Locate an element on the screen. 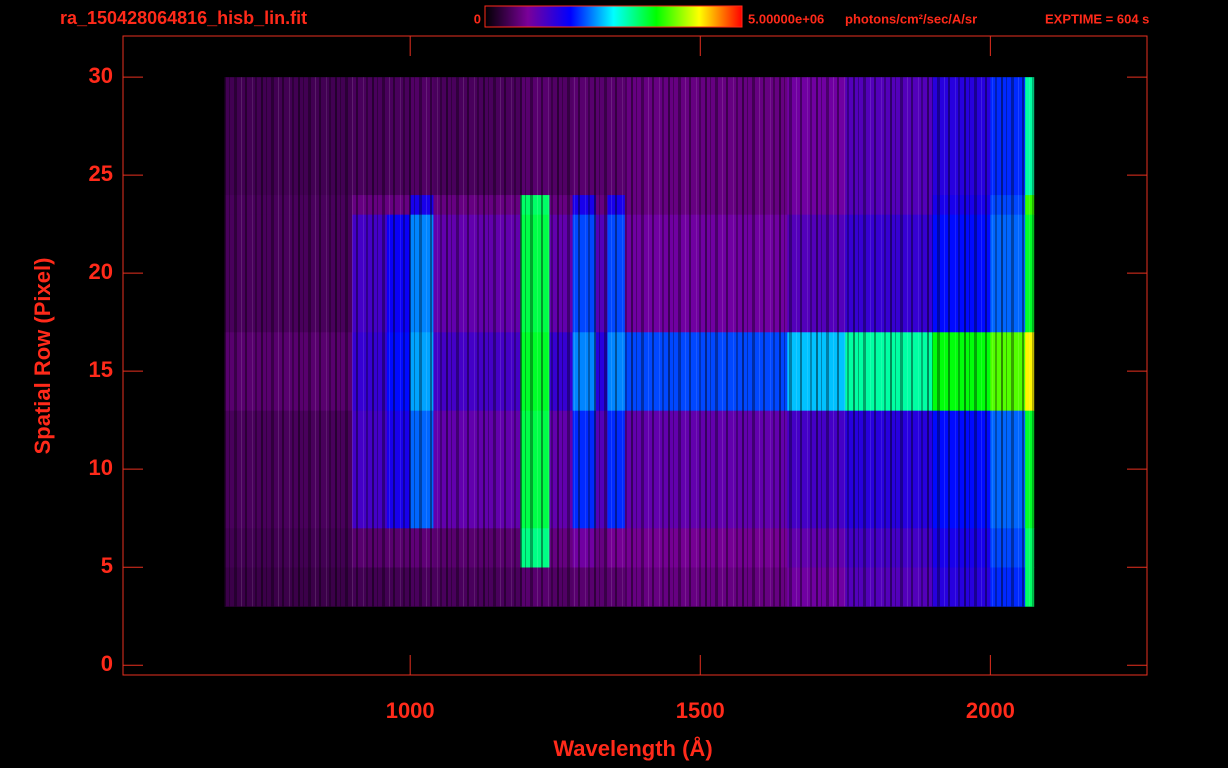 The height and width of the screenshot is (768, 1228). colorbar-label: photons/cm²/sec/A/sr is located at coordinates (911, 18).